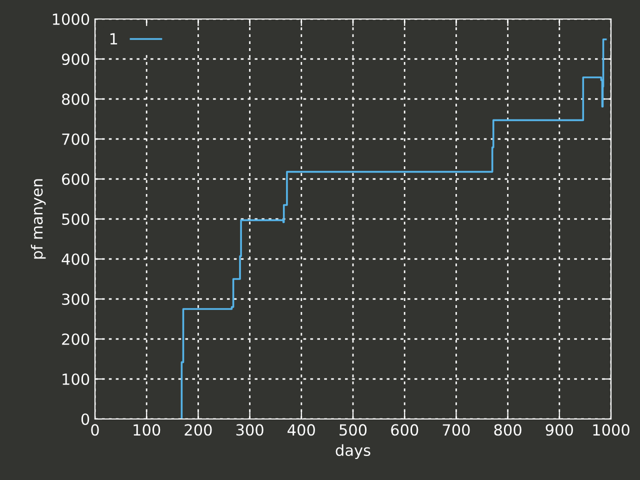 This screenshot has width=640, height=480. I want to click on x-tick-label: 900, so click(559, 430).